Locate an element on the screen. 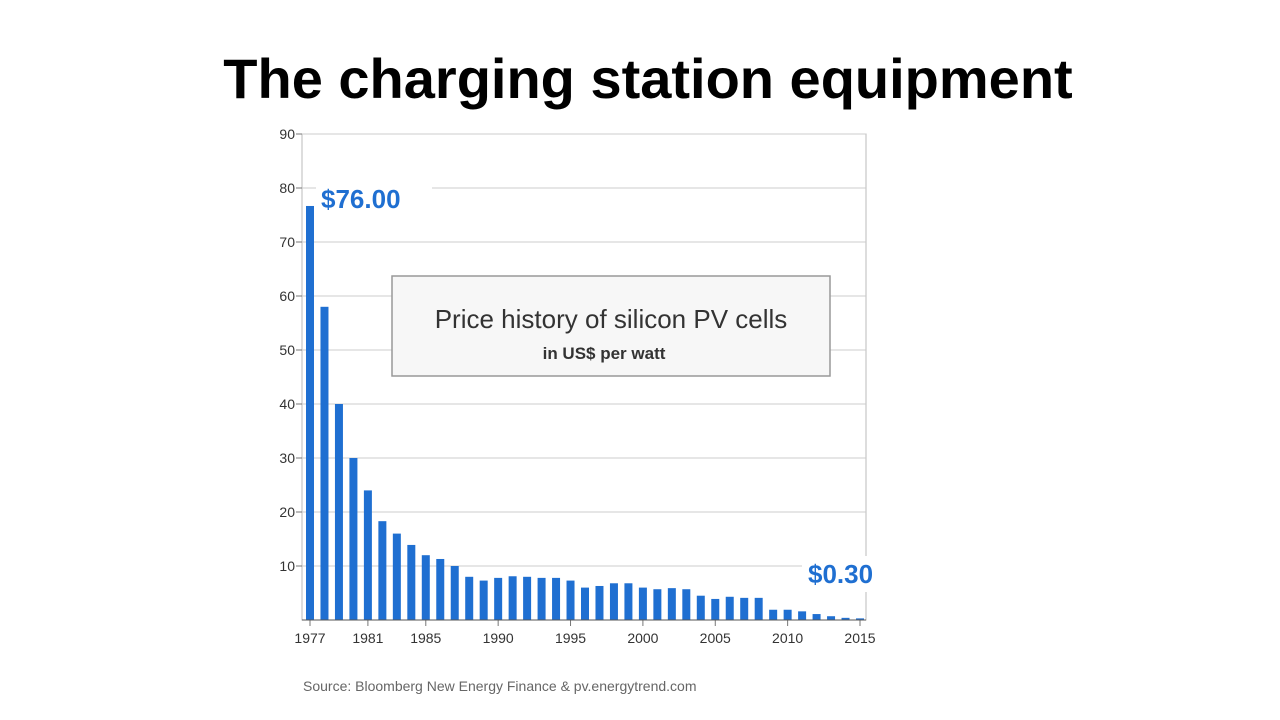 The height and width of the screenshot is (720, 1280). bar-1986 is located at coordinates (440, 589).